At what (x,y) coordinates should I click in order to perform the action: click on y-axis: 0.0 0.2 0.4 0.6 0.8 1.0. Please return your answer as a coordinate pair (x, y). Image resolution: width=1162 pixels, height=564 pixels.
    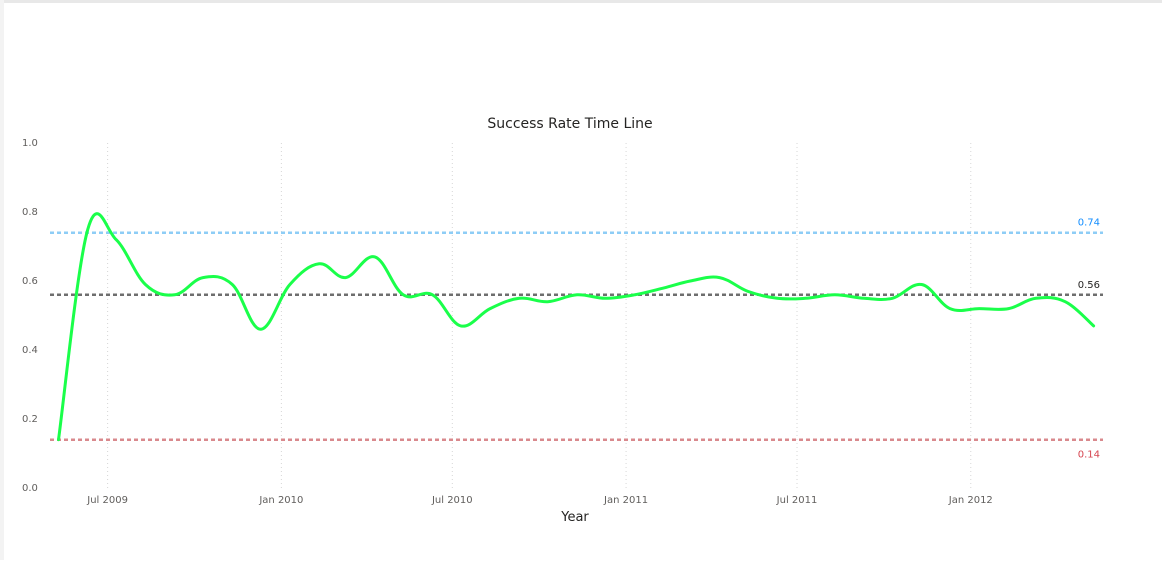
    Looking at the image, I should click on (30, 316).